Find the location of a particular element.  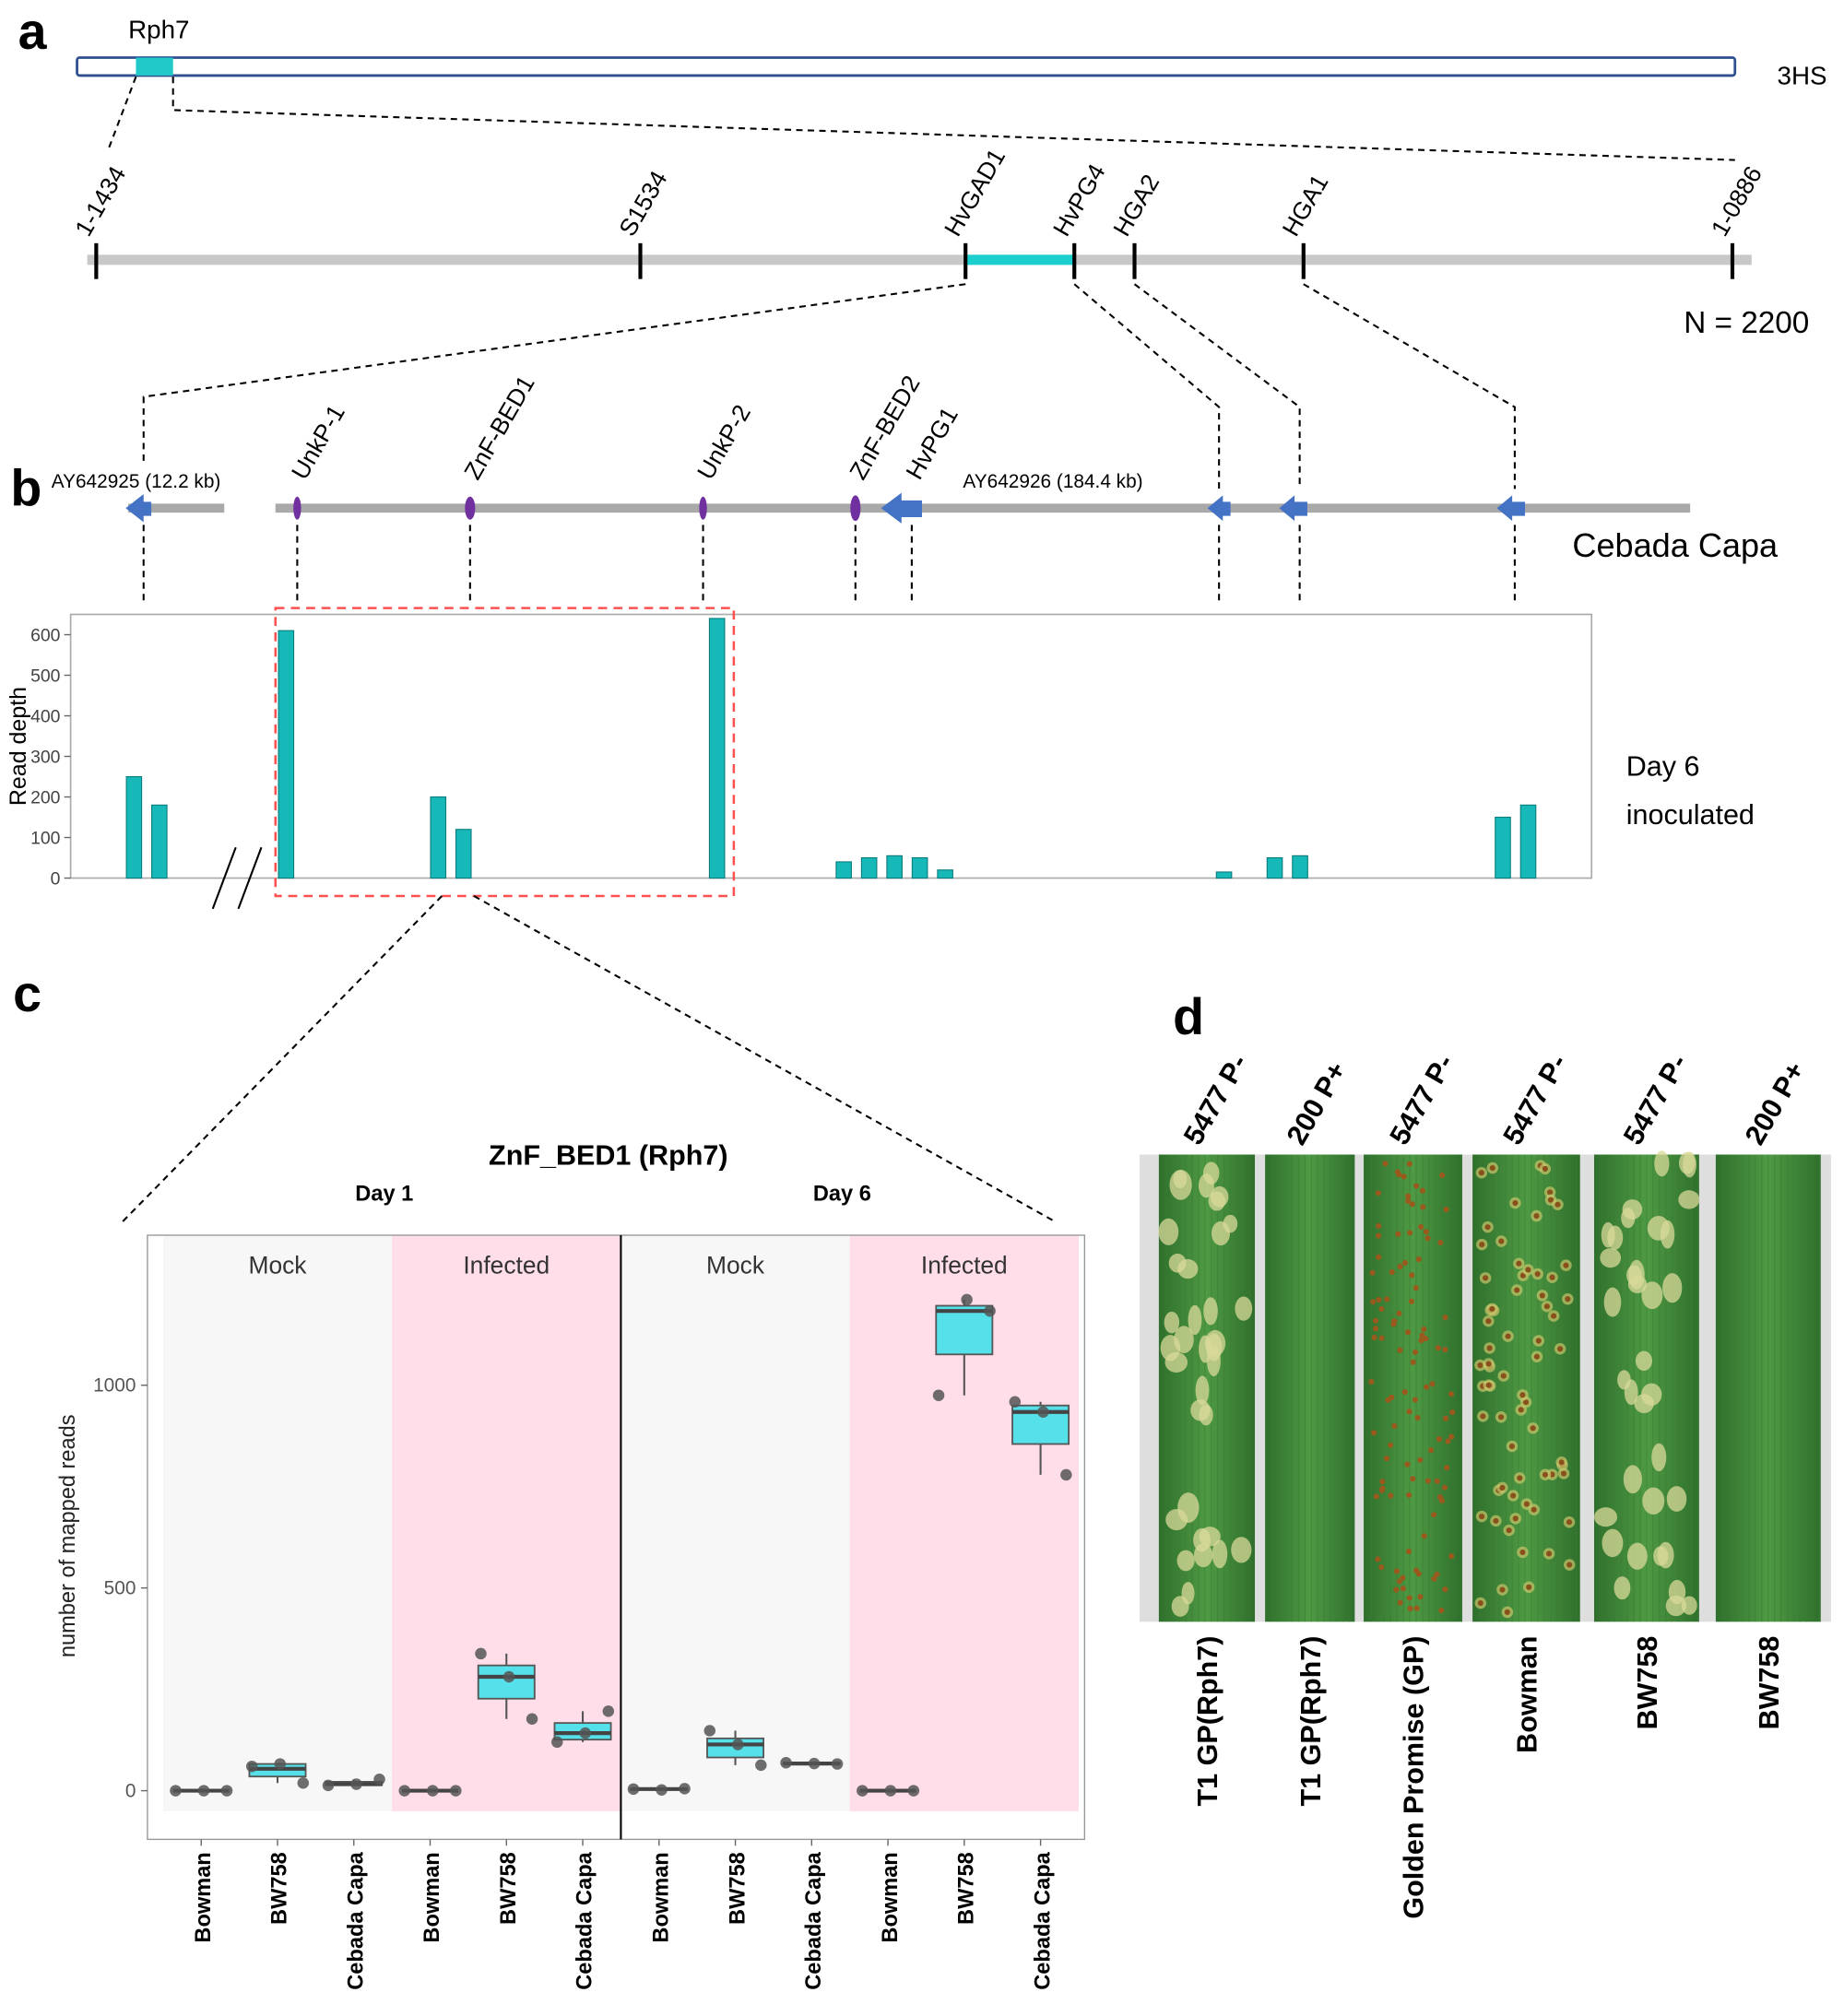

y-tick-label: 200 is located at coordinates (46, 798).